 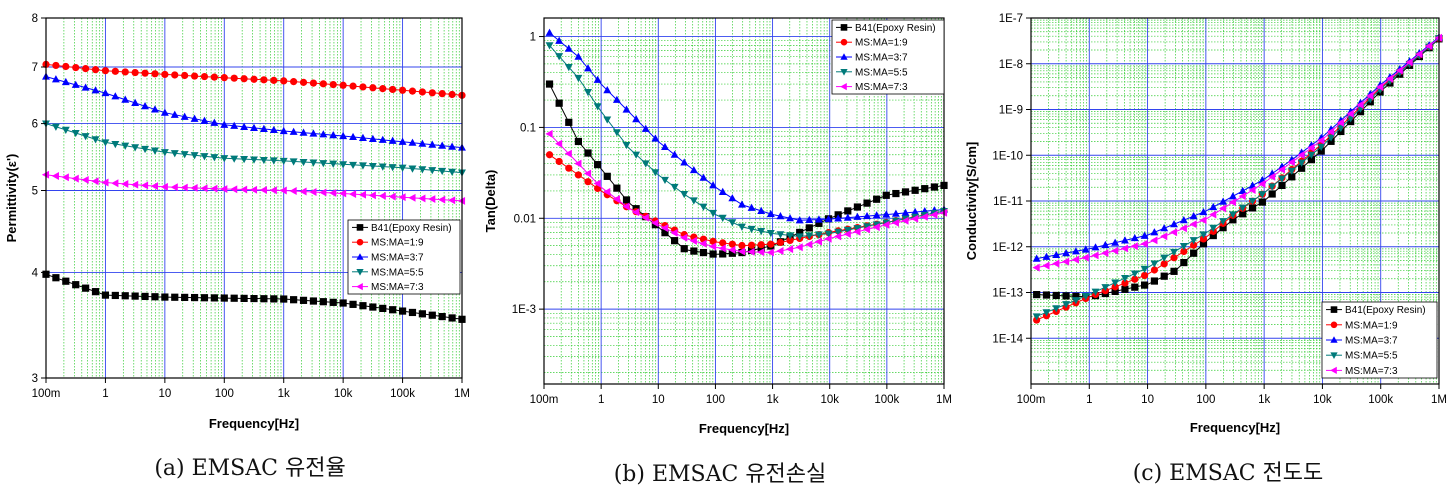 What do you see at coordinates (886, 400) in the screenshot?
I see `x-tick-label: 100k` at bounding box center [886, 400].